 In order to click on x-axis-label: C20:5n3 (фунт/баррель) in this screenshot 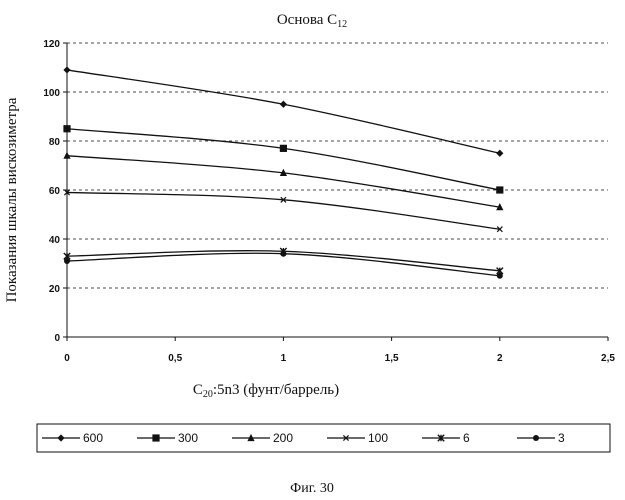, I will do `click(266, 391)`.